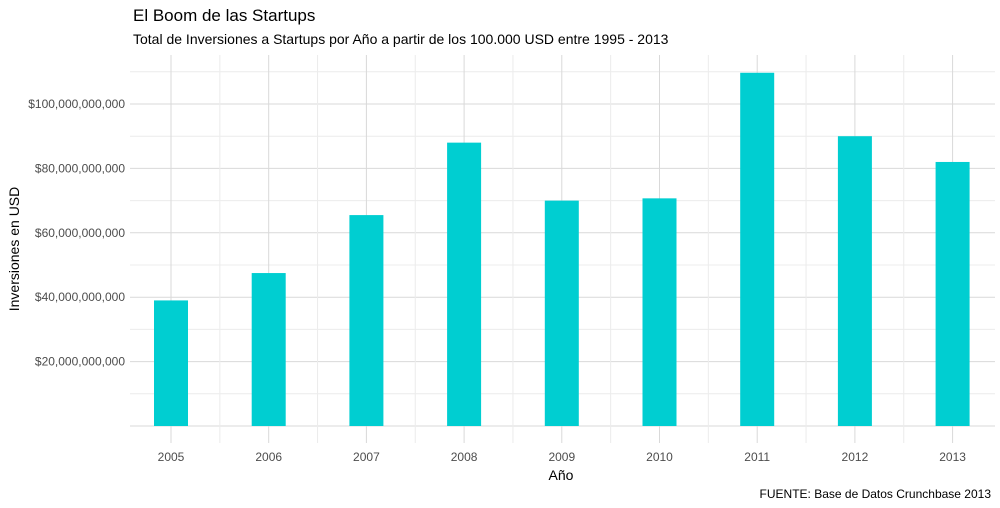  Describe the element at coordinates (171, 457) in the screenshot. I see `x-tick-label: 2005` at that location.